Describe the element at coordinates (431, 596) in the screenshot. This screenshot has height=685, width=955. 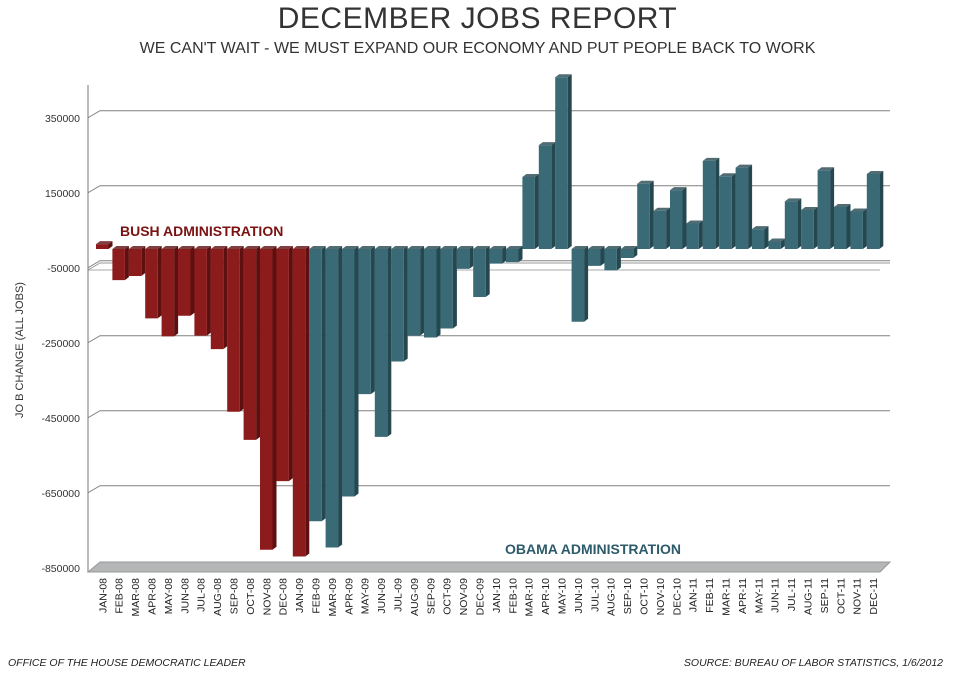
I see `x-tick-label: SEP-09` at that location.